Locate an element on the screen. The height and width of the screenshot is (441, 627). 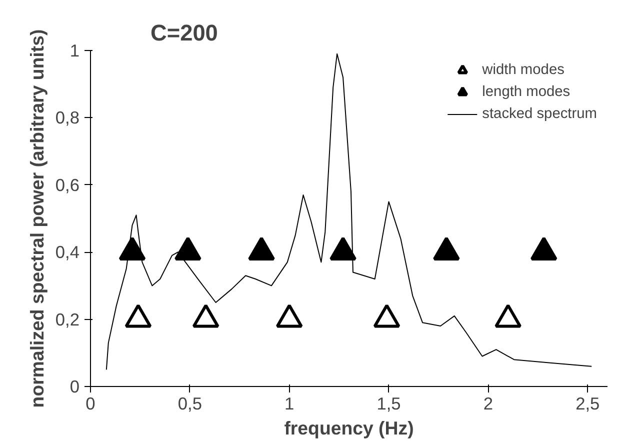
x-tick-label: 1,5 is located at coordinates (388, 404).